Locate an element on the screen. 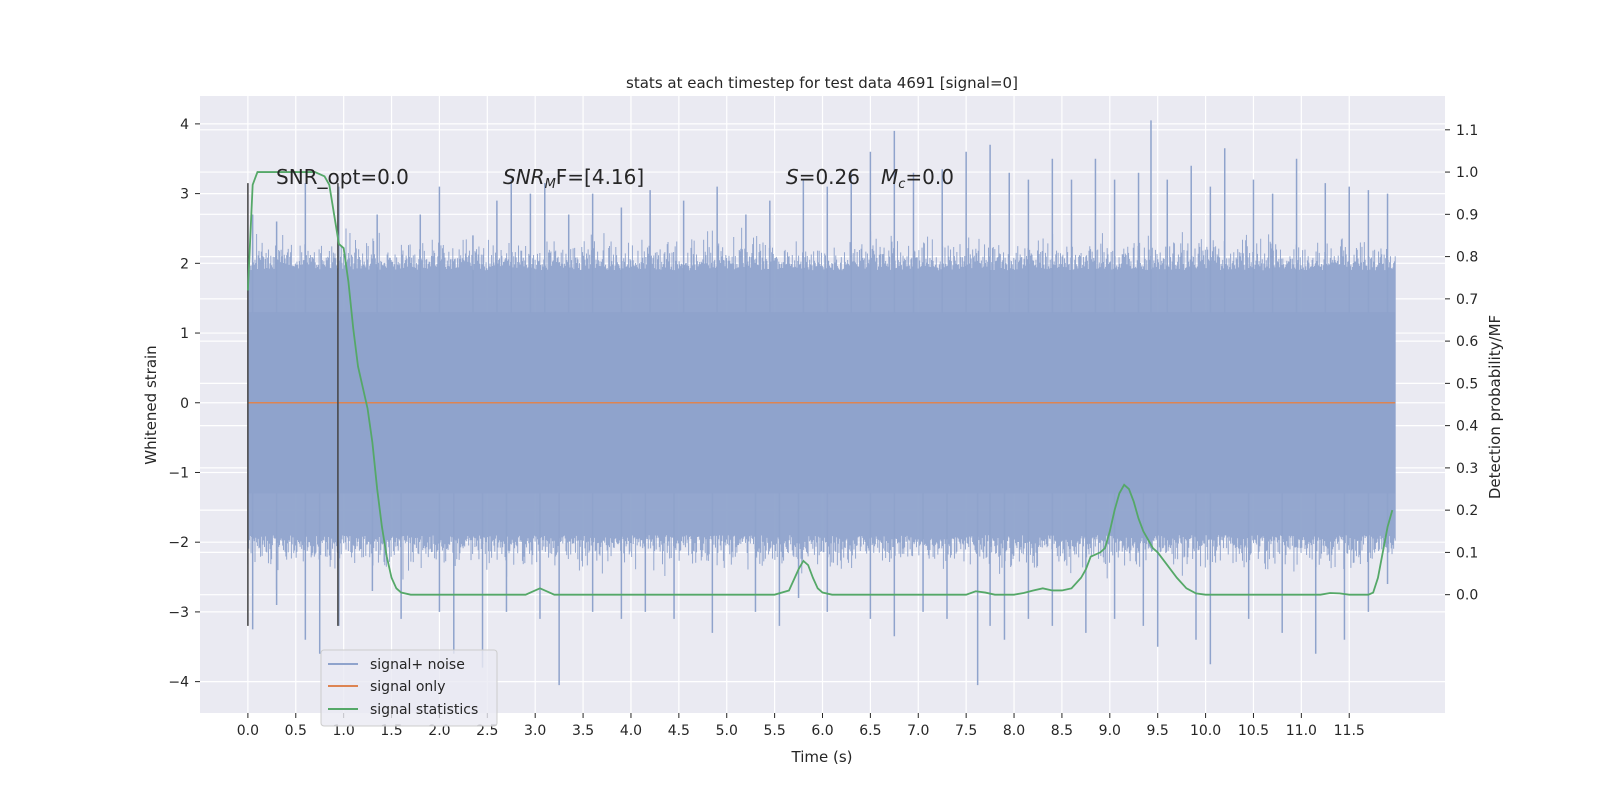 The width and height of the screenshot is (1600, 804). annotation-snr-mf: SNRMF=[4.16] is located at coordinates (573, 178).